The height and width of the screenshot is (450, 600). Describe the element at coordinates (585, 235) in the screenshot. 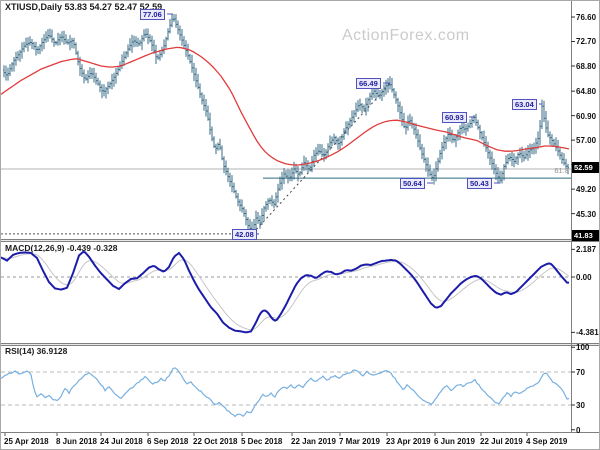

I see `price-axis-box: 41.83` at that location.